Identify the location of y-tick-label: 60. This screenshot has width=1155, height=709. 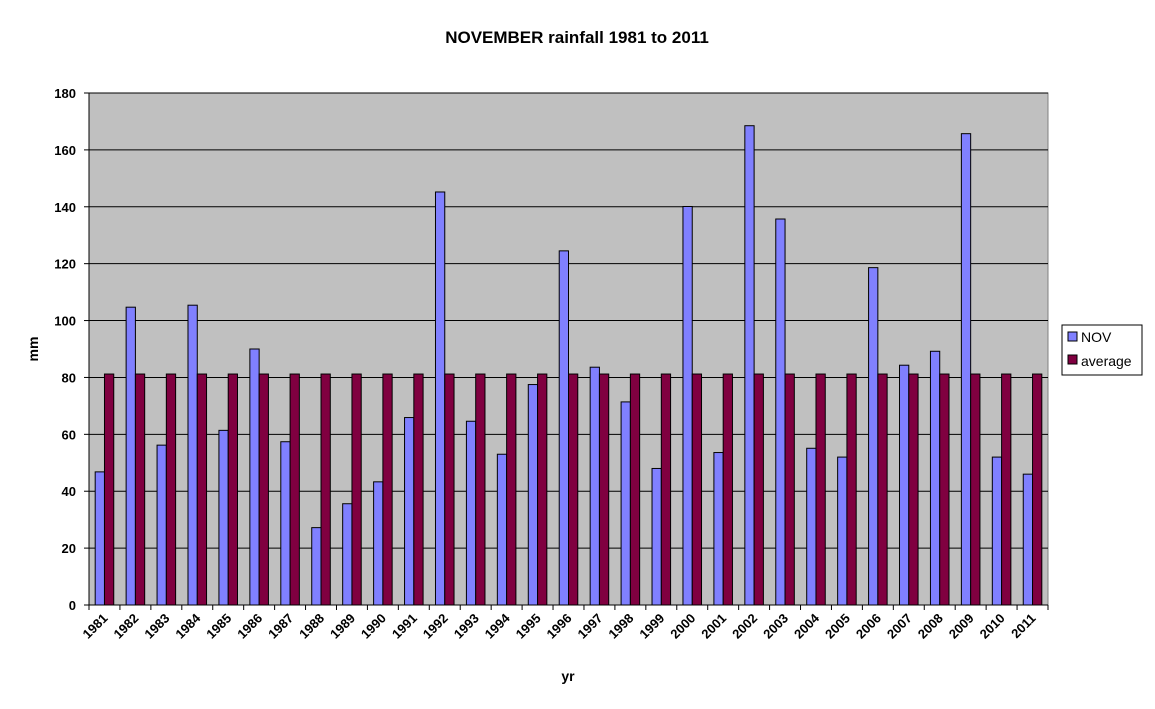
(69, 434).